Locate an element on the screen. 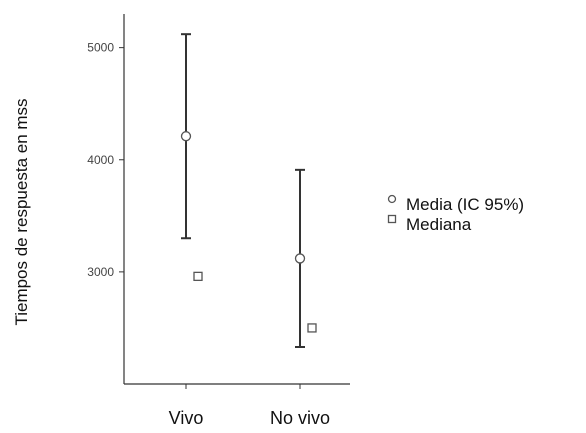  legend-label: Mediana is located at coordinates (439, 224).